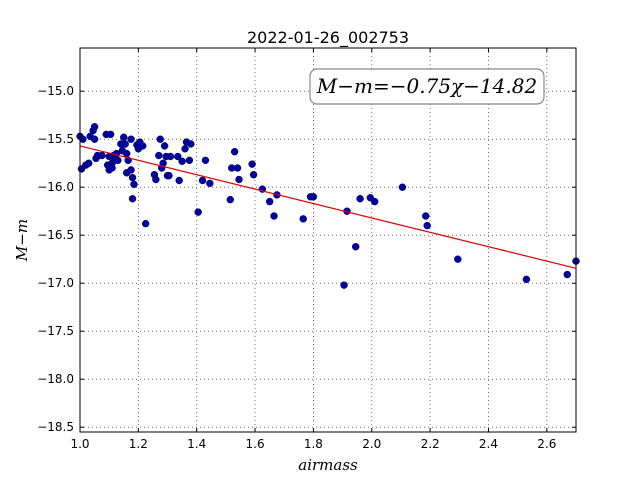 This screenshot has width=640, height=480. I want to click on y-axis-label: M−m, so click(22, 240).